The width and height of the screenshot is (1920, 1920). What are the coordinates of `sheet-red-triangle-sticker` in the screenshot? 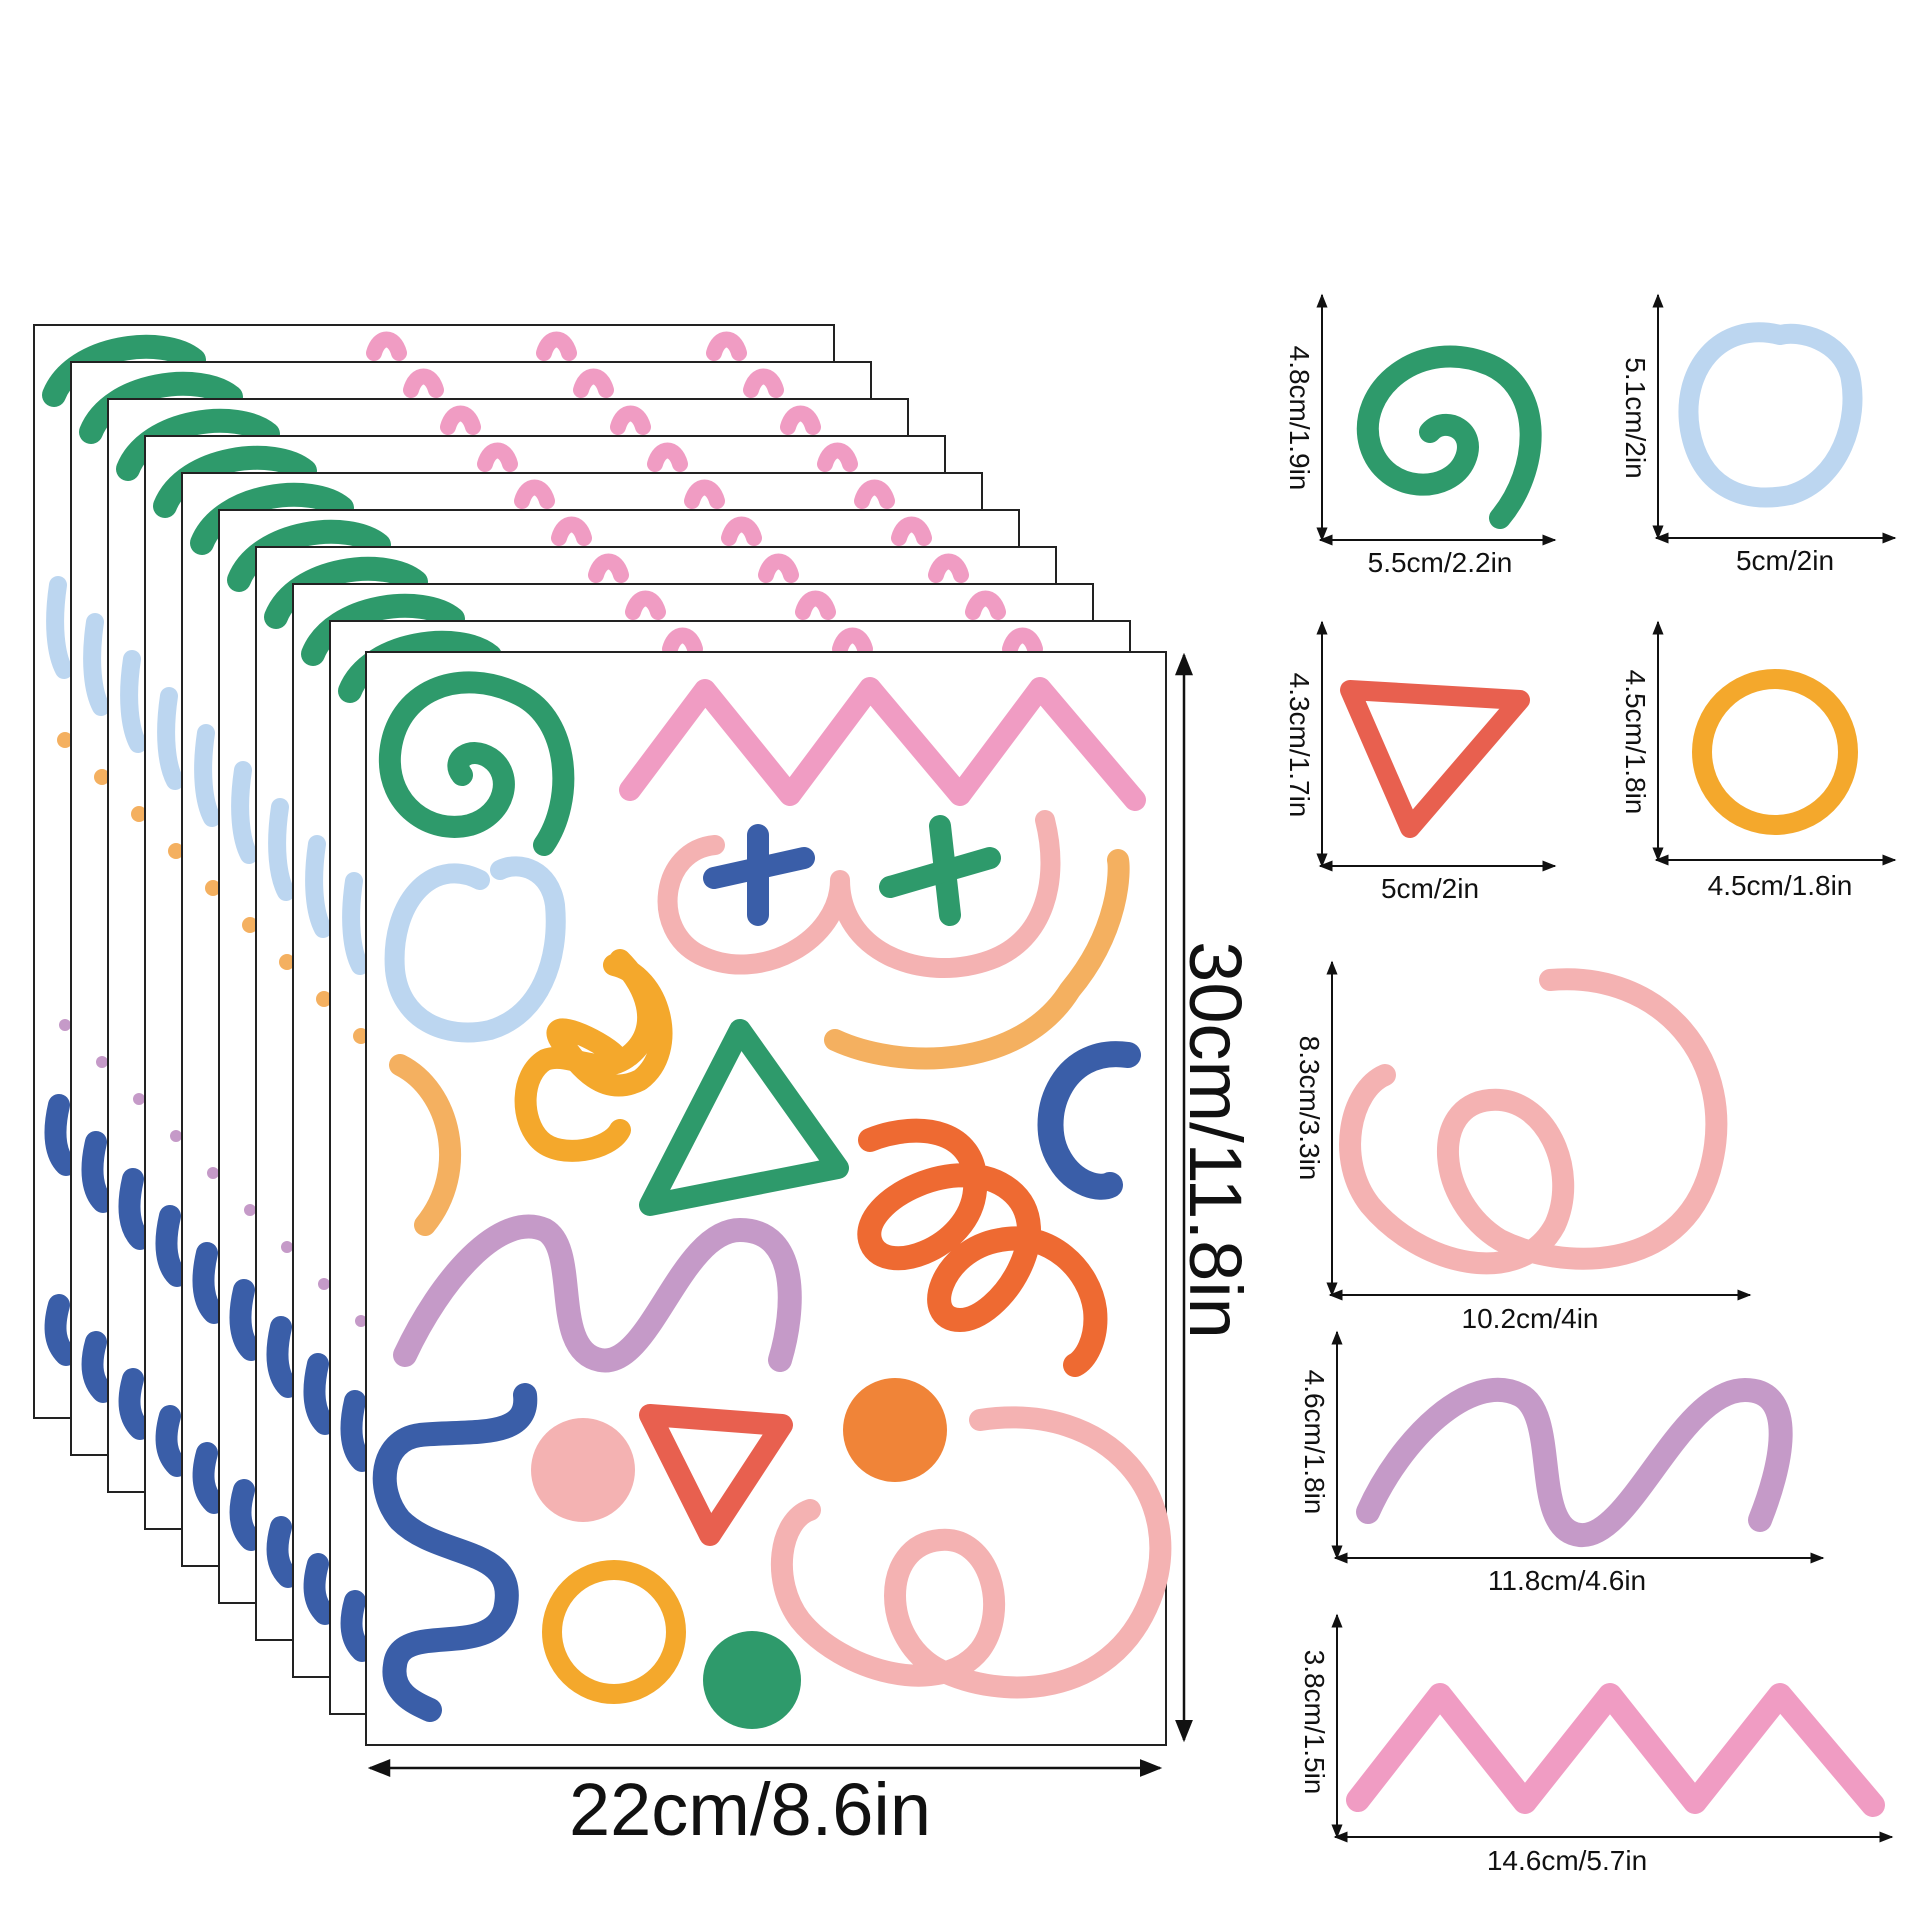 It's located at (716, 1475).